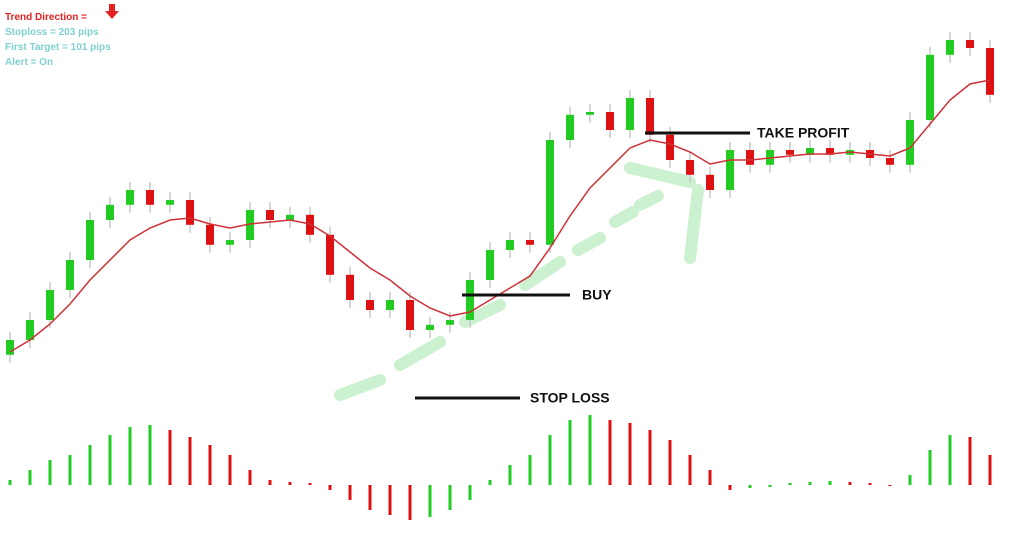 The height and width of the screenshot is (534, 1024). I want to click on down-arrow, so click(112, 11).